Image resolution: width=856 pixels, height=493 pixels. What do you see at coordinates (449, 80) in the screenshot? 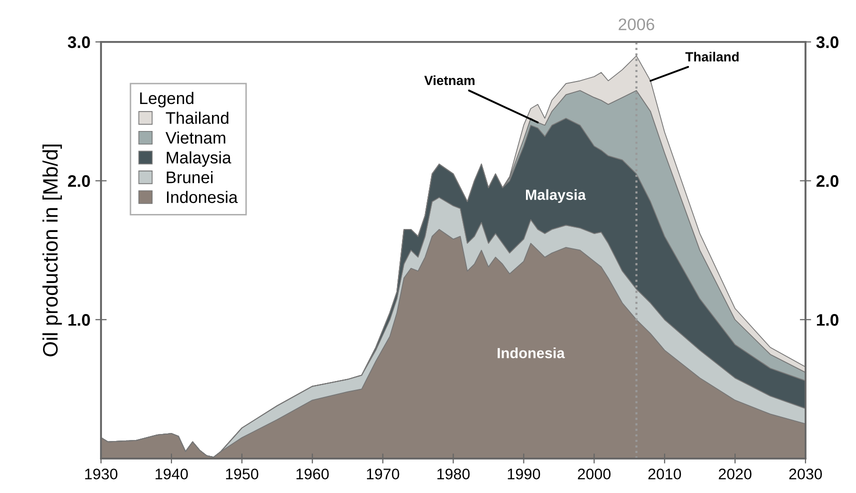
I see `annotation: Vietnam` at bounding box center [449, 80].